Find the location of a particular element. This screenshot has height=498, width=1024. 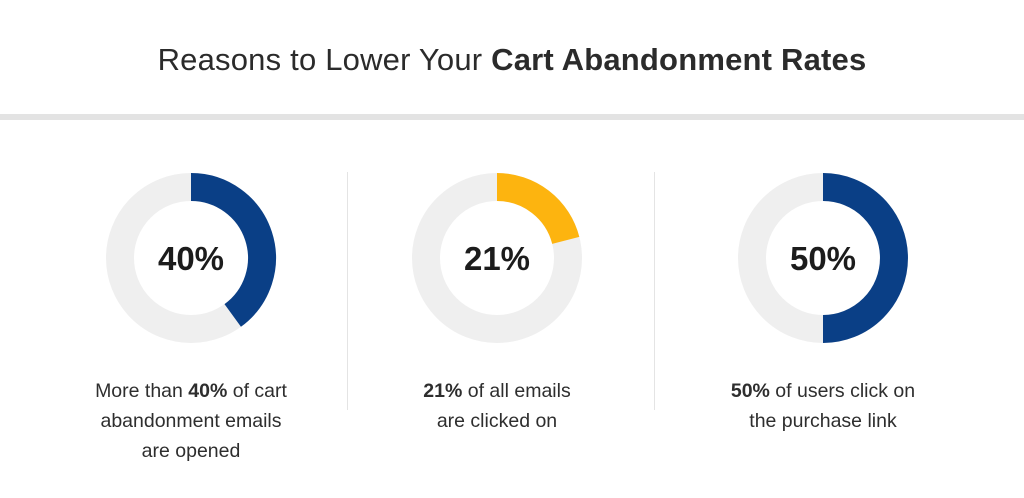

donut-chart-clicked: 21% is located at coordinates (497, 258).